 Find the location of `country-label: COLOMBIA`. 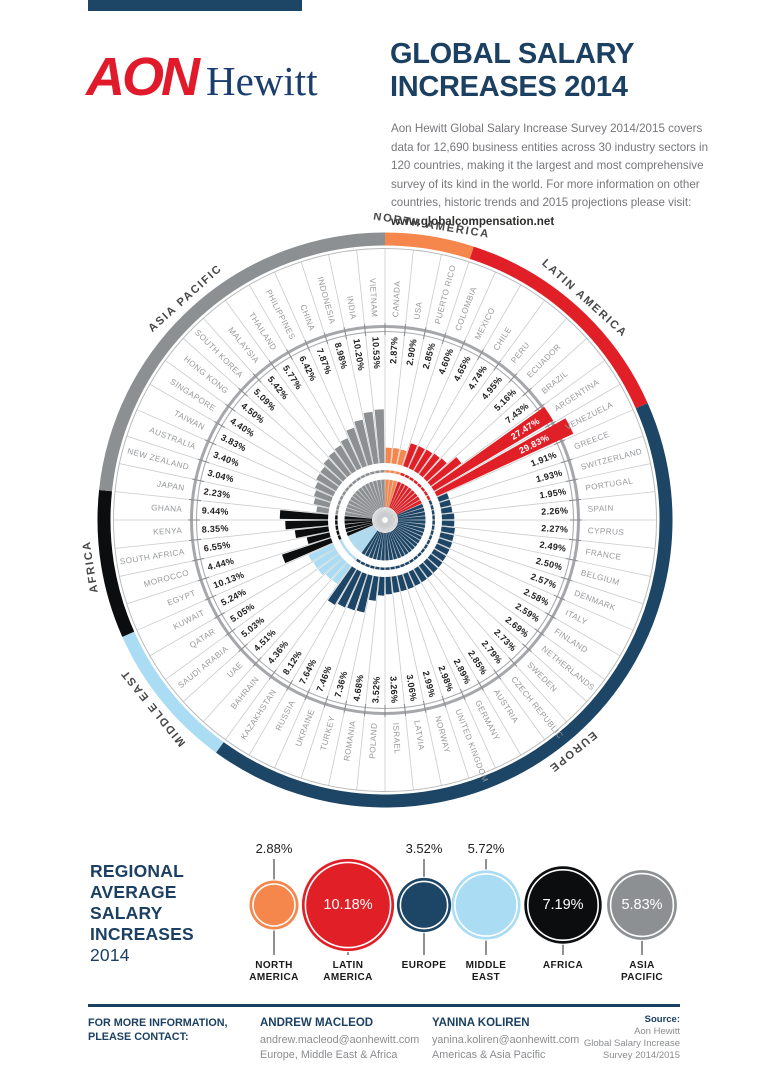

country-label: COLOMBIA is located at coordinates (466, 308).